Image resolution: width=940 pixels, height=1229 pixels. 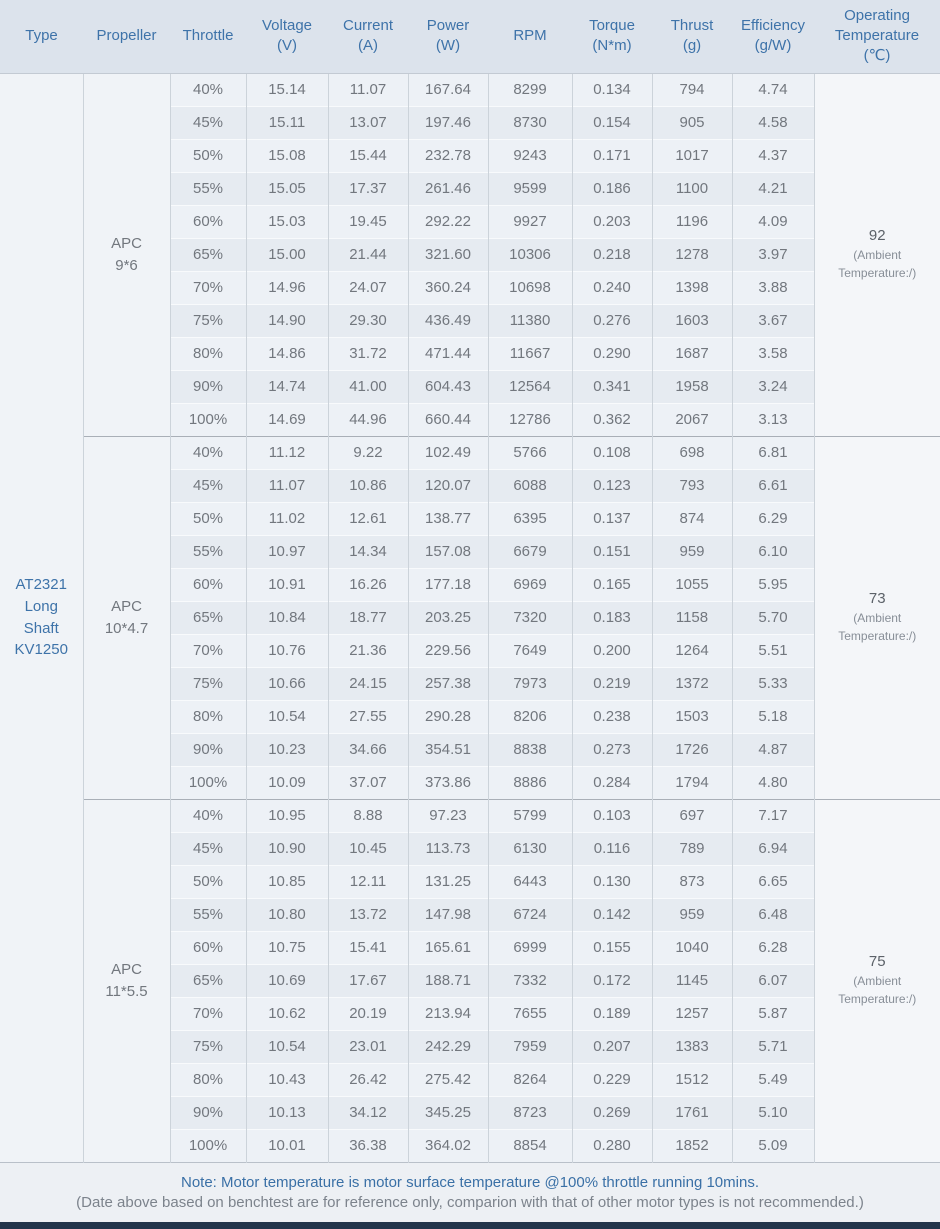 What do you see at coordinates (611, 1145) in the screenshot?
I see `cell-torque: 0.280` at bounding box center [611, 1145].